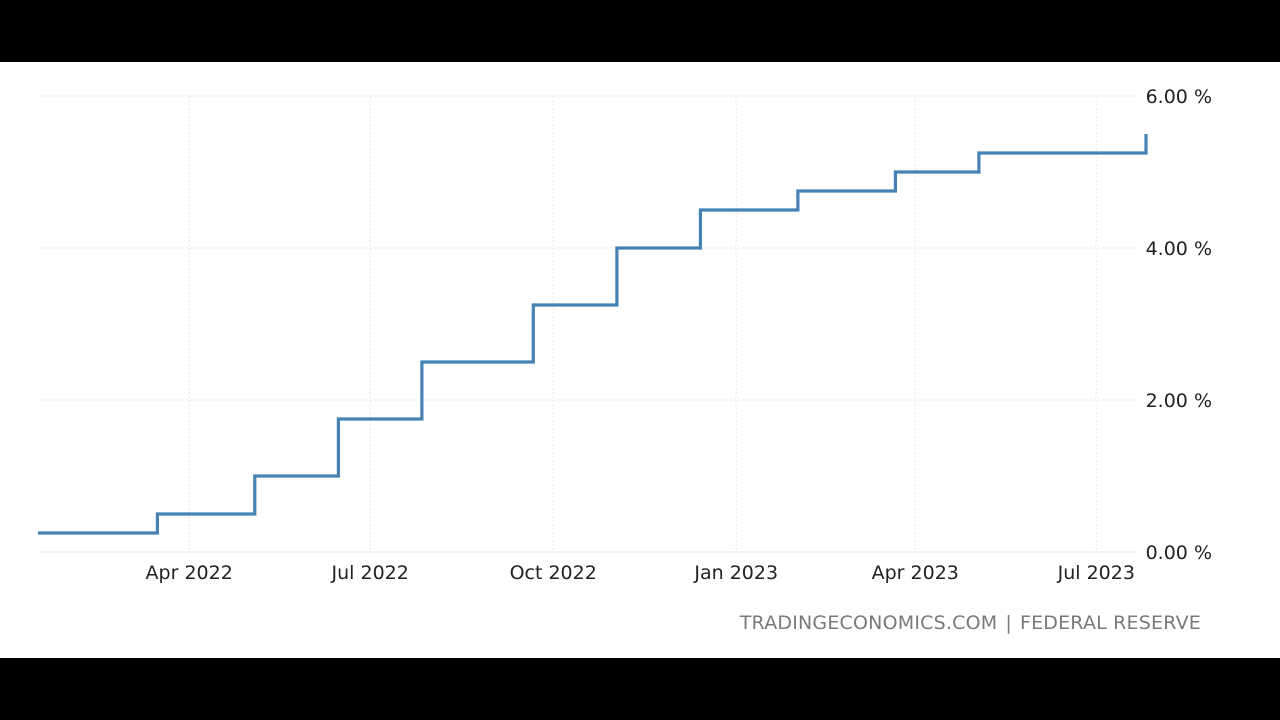 Image resolution: width=1280 pixels, height=720 pixels. I want to click on x-tick-label-2: Oct 2022, so click(553, 573).